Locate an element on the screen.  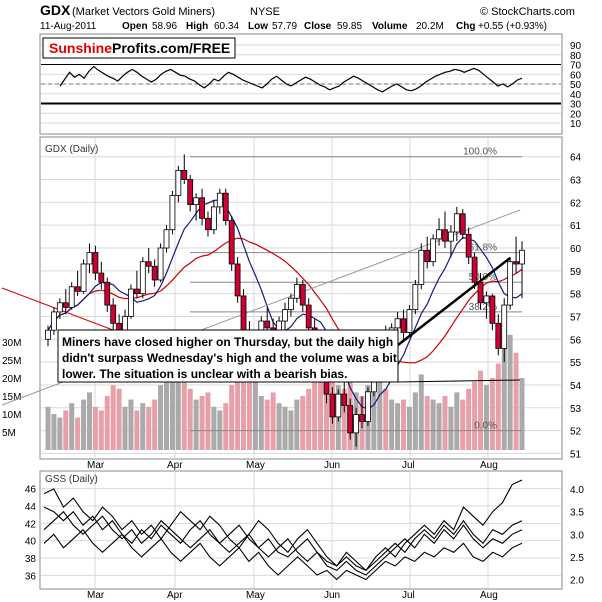
gss-month-label: Aug is located at coordinates (489, 595).